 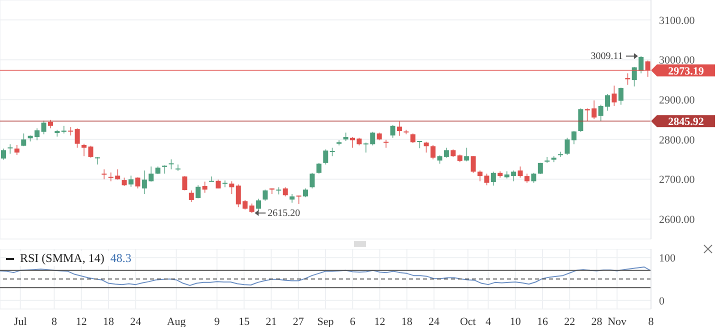 I want to click on x-tick-label: 10, so click(x=516, y=321).